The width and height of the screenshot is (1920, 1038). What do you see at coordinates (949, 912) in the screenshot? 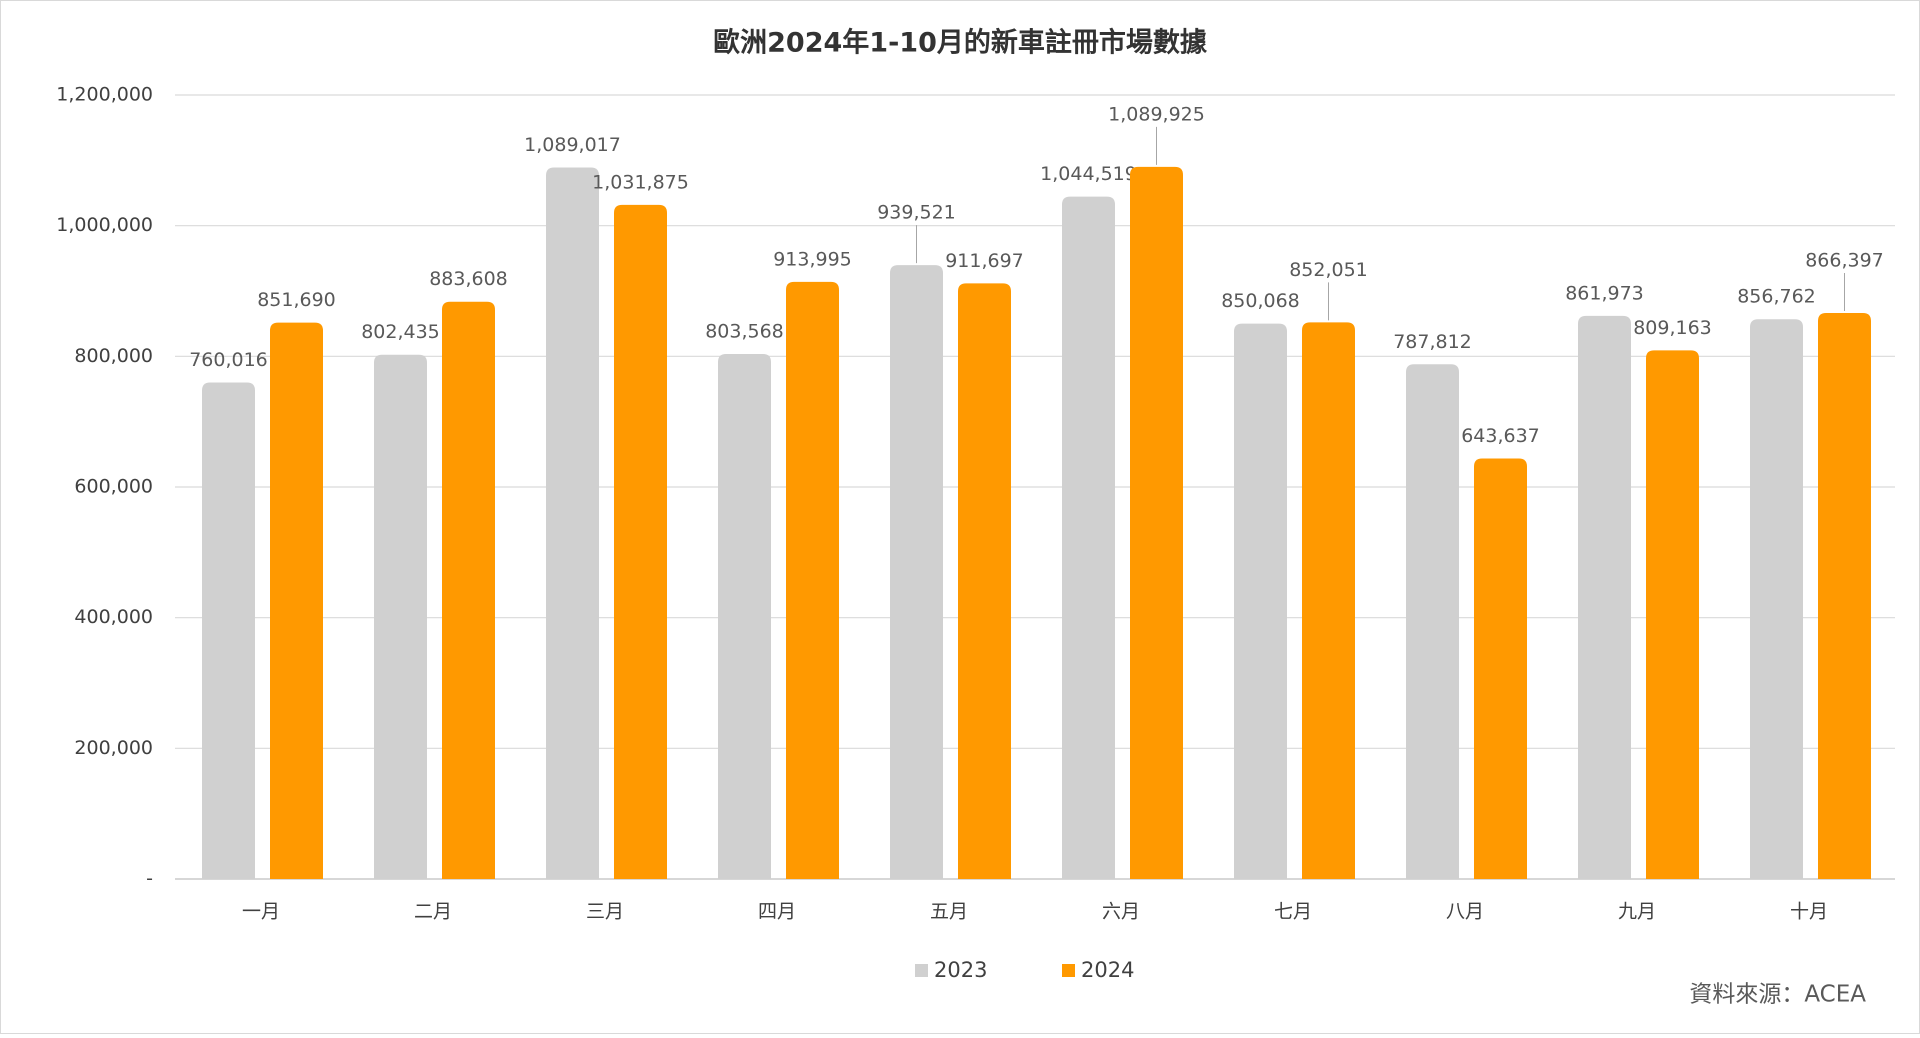
I see `x-tick-label: 五月` at bounding box center [949, 912].